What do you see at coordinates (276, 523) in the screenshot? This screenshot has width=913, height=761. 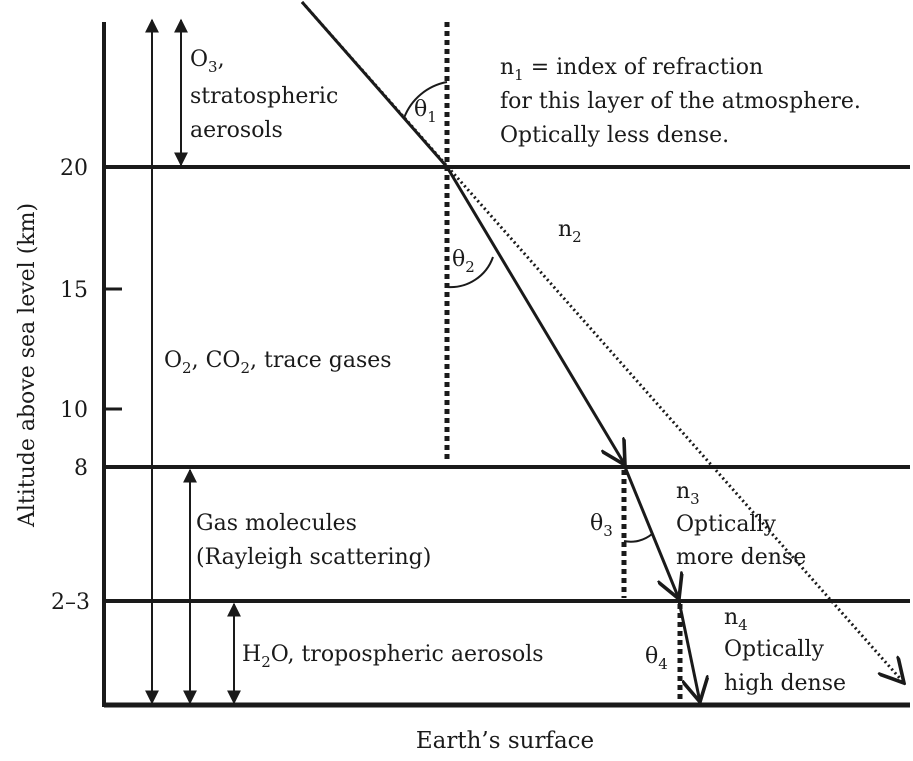 I see `gas-molecules-label-line1: Gas molecules` at bounding box center [276, 523].